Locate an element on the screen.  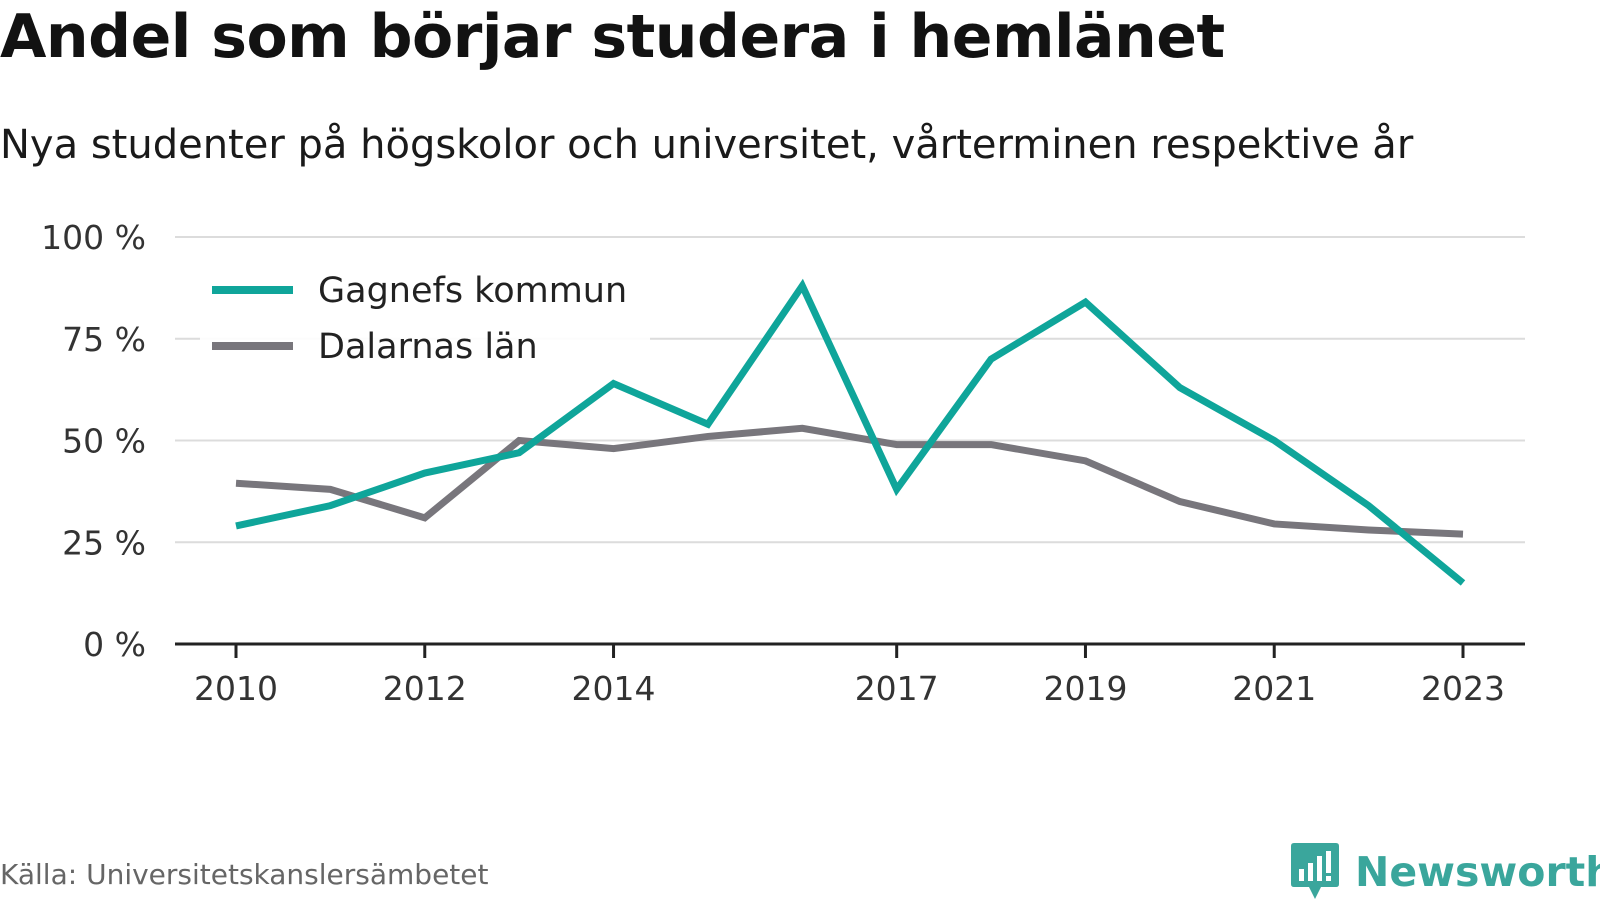
brand-logo-group: Newsworthy is located at coordinates (1445, 872).